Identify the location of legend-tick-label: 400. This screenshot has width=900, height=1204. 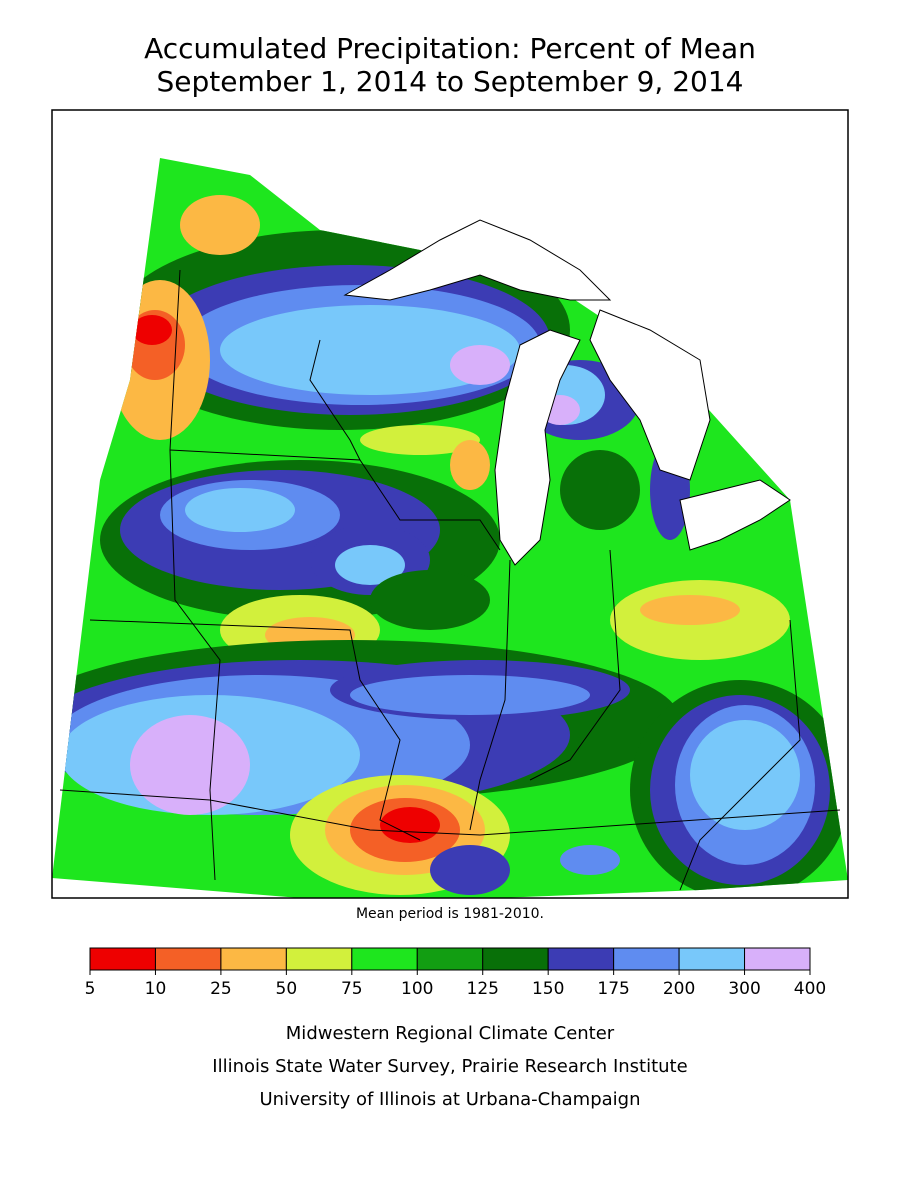
(810, 989).